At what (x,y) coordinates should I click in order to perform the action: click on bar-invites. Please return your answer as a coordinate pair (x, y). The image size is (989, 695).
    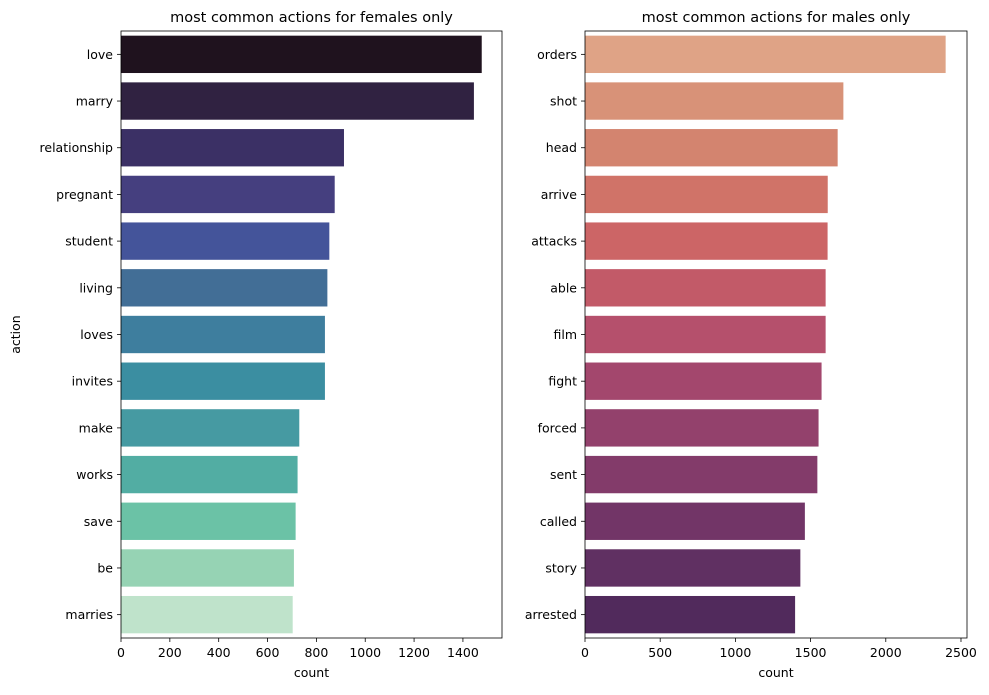
    Looking at the image, I should click on (223, 381).